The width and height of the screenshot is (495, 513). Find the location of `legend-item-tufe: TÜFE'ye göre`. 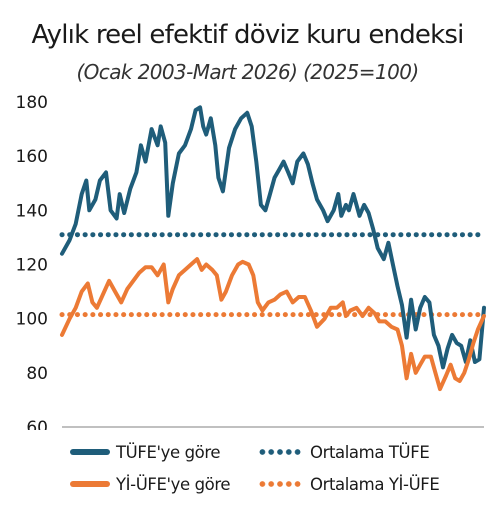

legend-item-tufe: TÜFE'ye göre is located at coordinates (145, 452).